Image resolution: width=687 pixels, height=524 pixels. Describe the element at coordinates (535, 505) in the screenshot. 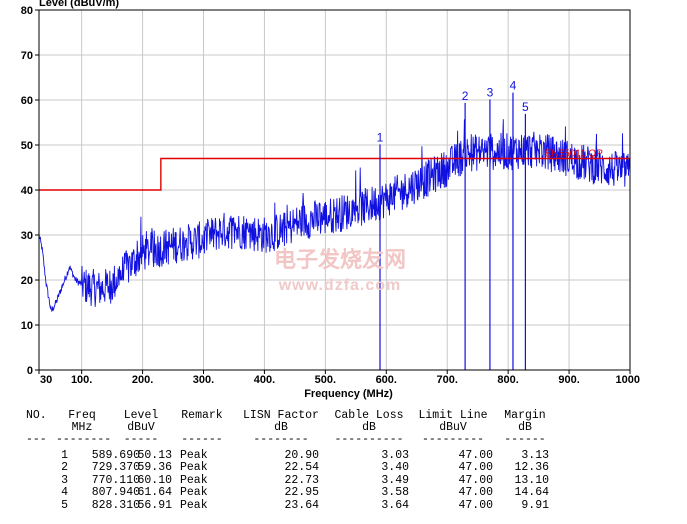

I see `table-cell: 9.91` at that location.